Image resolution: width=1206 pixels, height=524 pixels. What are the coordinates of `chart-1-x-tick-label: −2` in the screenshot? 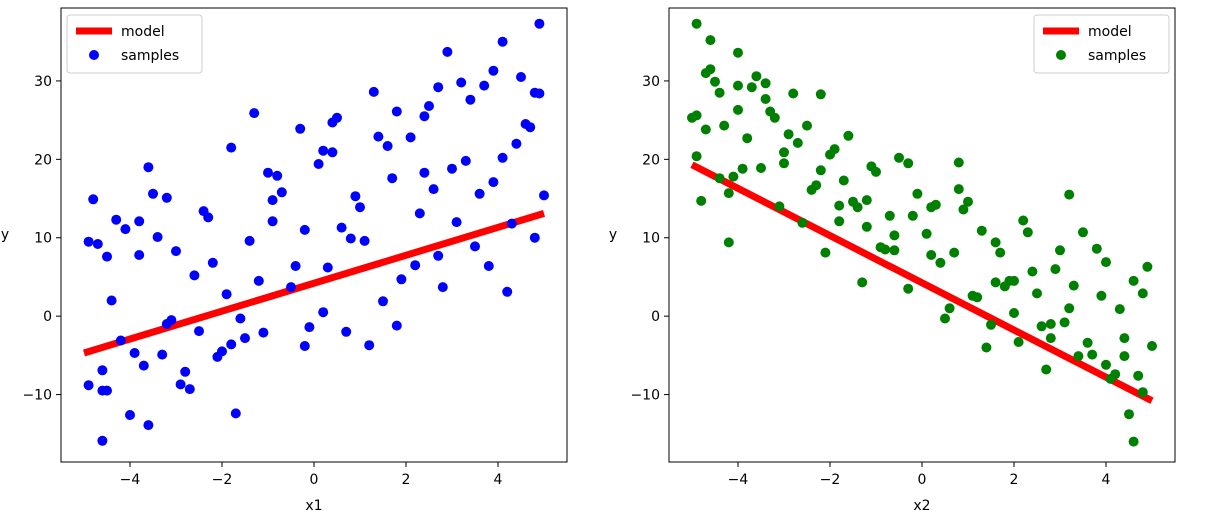 It's located at (222, 480).